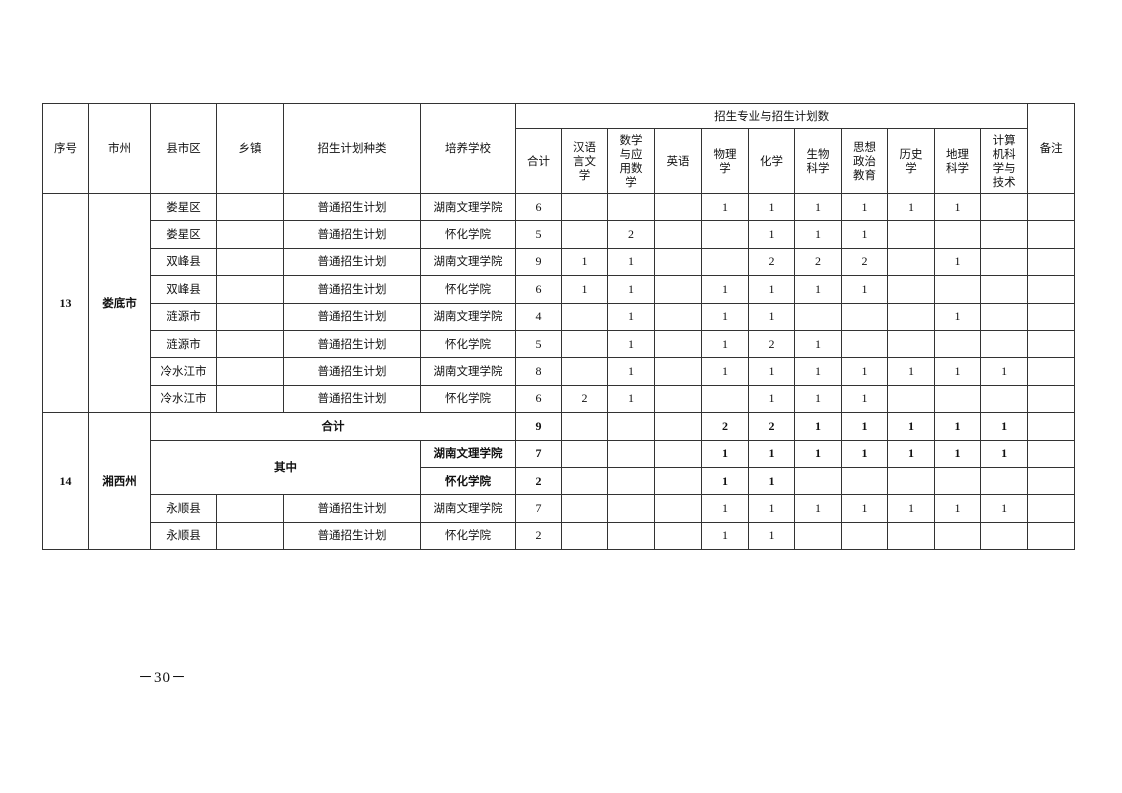 This screenshot has height=793, width=1122. I want to click on header-county: 县市区, so click(183, 148).